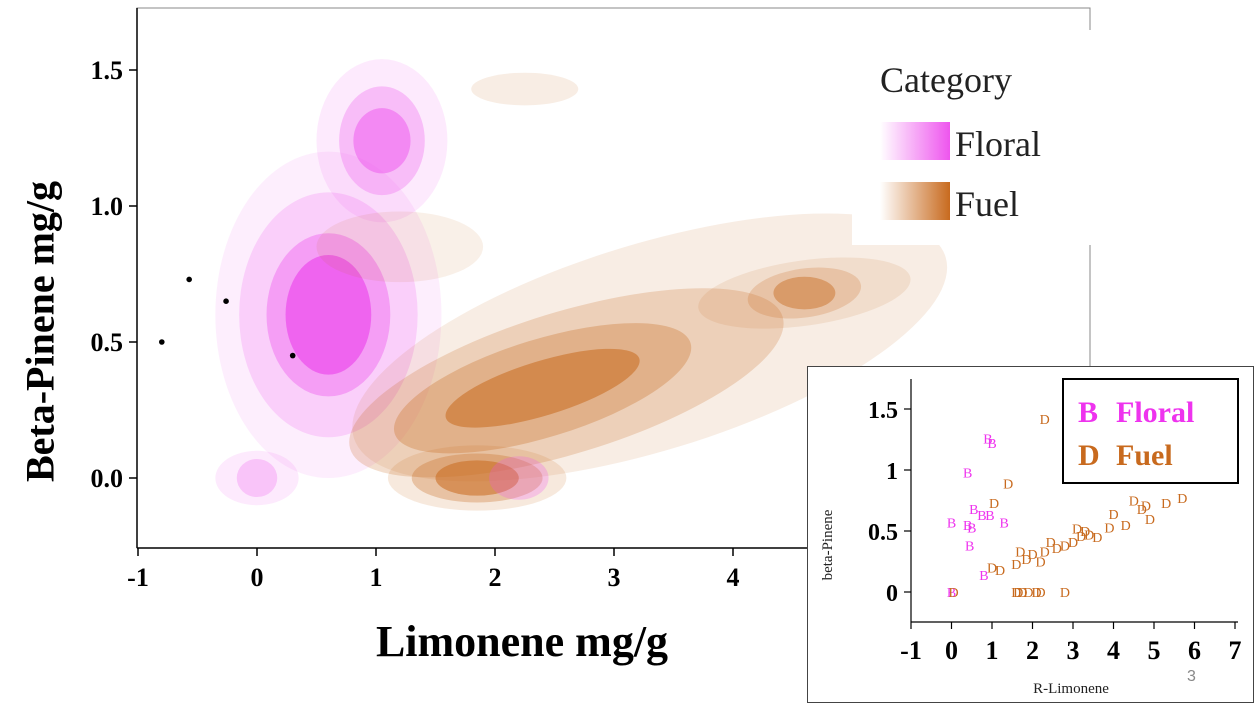 This screenshot has width=1255, height=707. What do you see at coordinates (1073, 650) in the screenshot?
I see `inset-x-tick-label: 3` at bounding box center [1073, 650].